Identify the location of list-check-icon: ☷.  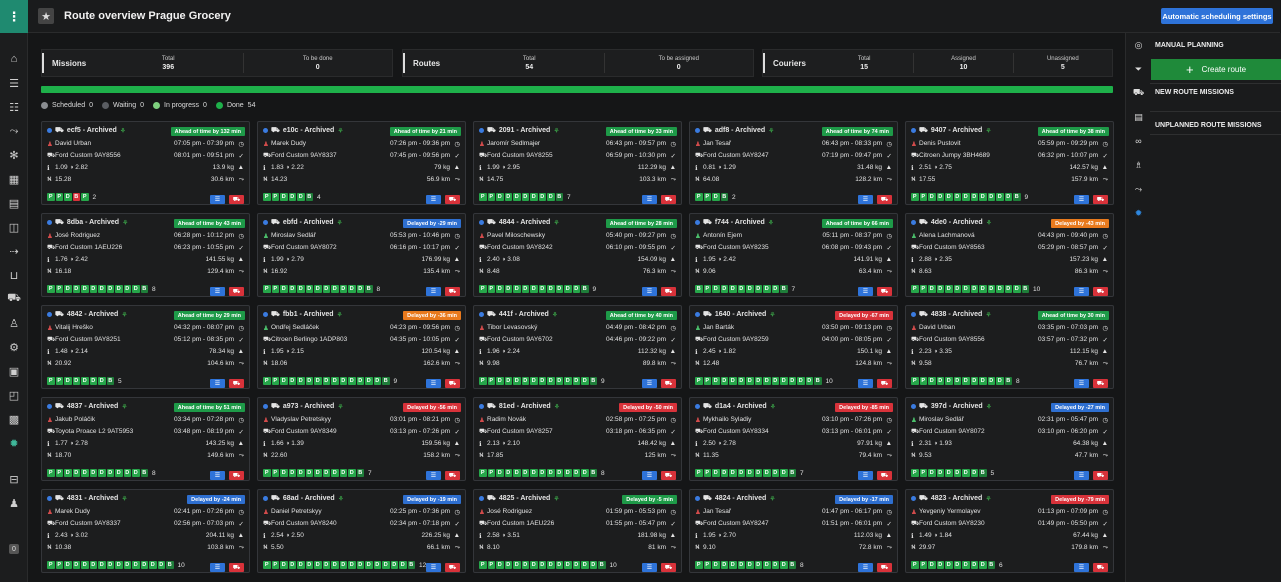
(14, 107).